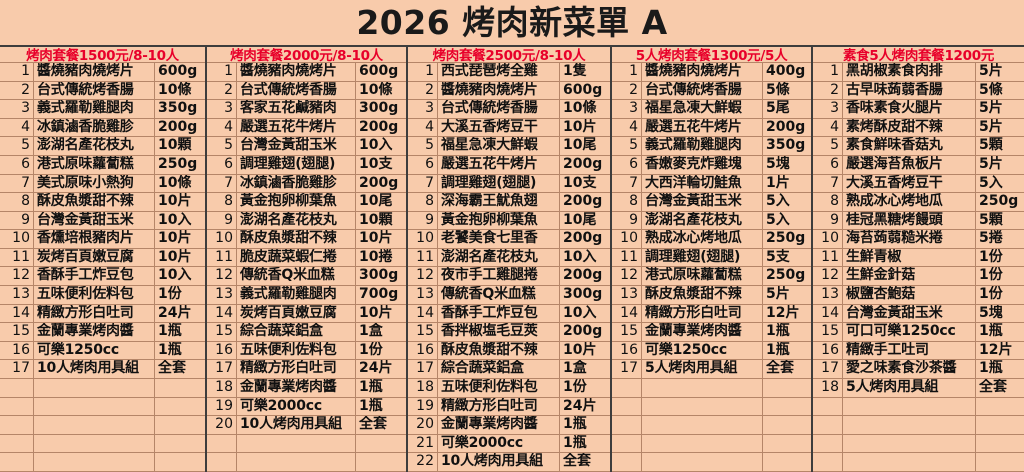 This screenshot has width=1024, height=472. Describe the element at coordinates (828, 109) in the screenshot. I see `item-number: 3` at that location.